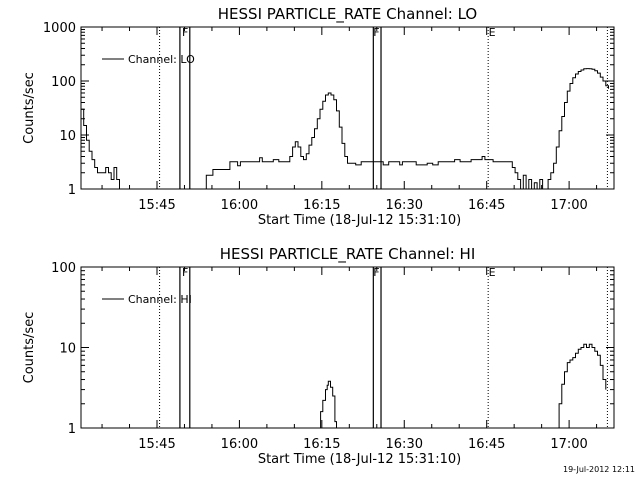 The image size is (640, 480). Describe the element at coordinates (568, 444) in the screenshot. I see `x-tick-label-hi: 17:00` at that location.